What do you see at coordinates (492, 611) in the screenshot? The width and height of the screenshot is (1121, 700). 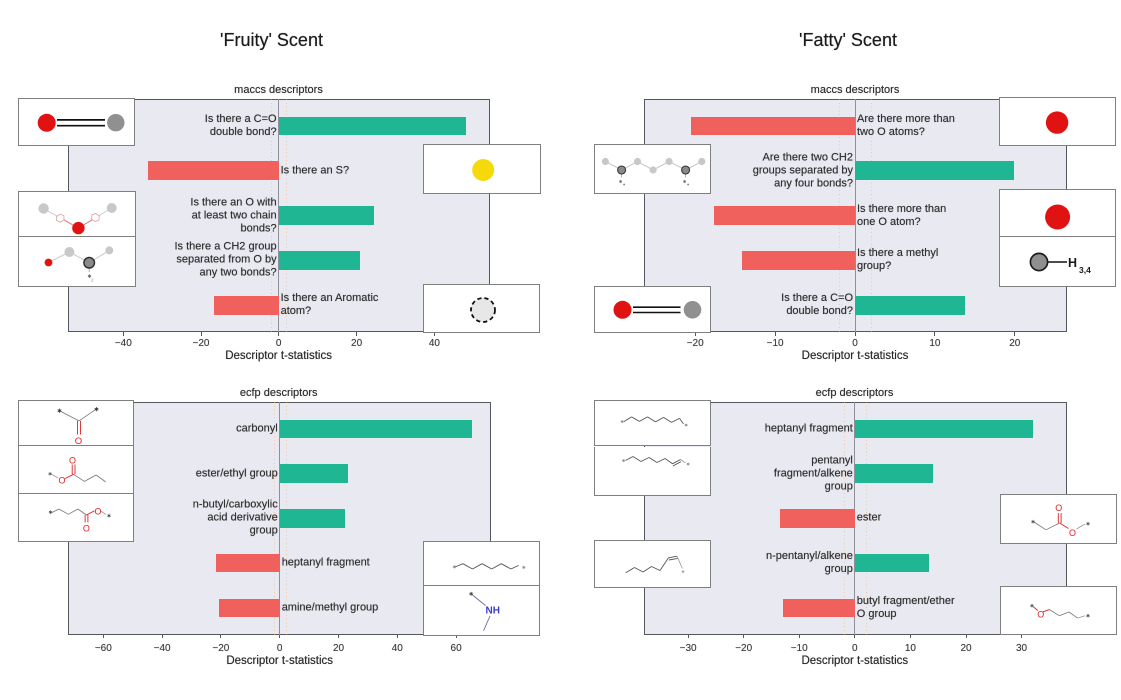 I see `svg-text: NH` at bounding box center [492, 611].